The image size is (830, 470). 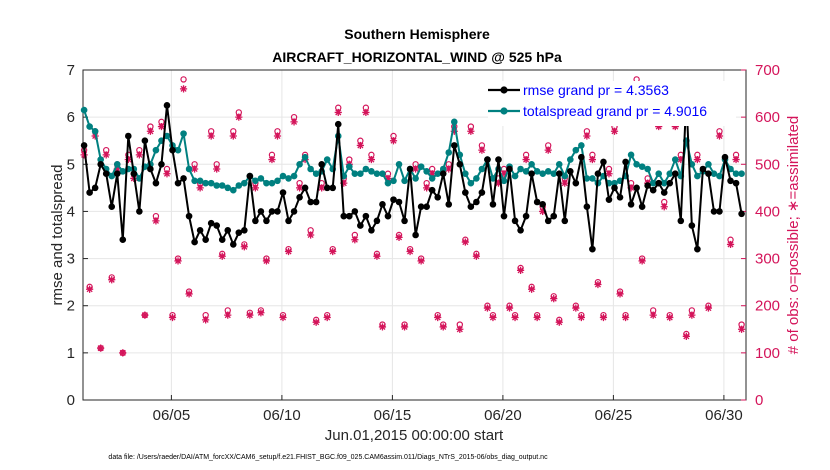 What do you see at coordinates (282, 415) in the screenshot?
I see `x-tick-label: 06/10` at bounding box center [282, 415].